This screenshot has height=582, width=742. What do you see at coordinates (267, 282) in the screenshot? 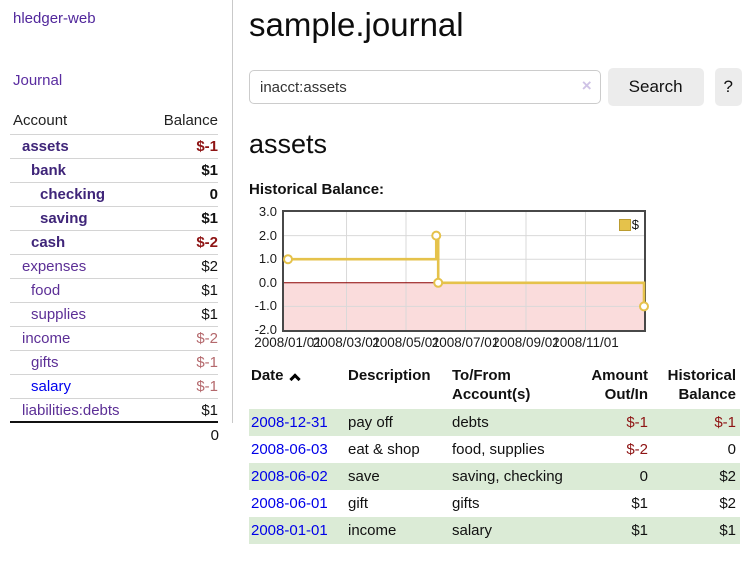
I see `y-axis-tick-label: 0.0` at bounding box center [267, 282].